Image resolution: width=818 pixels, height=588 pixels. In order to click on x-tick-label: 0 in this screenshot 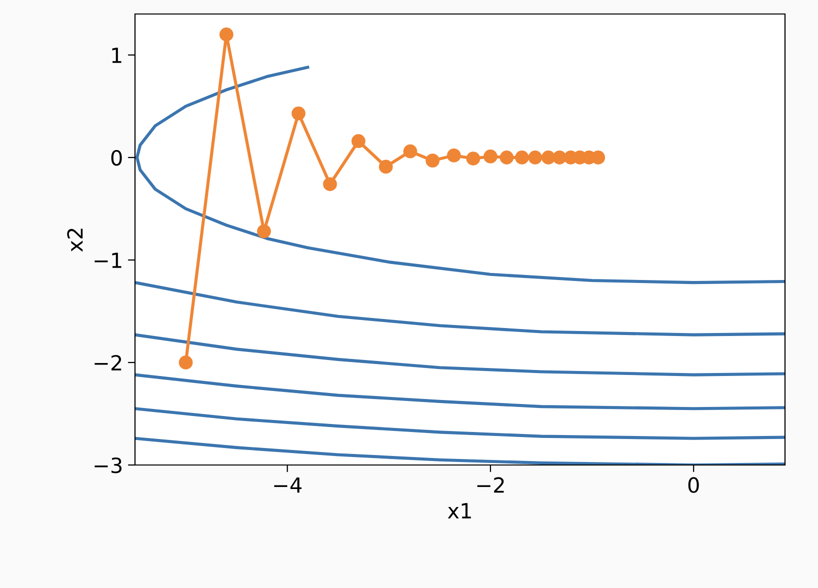, I will do `click(693, 485)`.